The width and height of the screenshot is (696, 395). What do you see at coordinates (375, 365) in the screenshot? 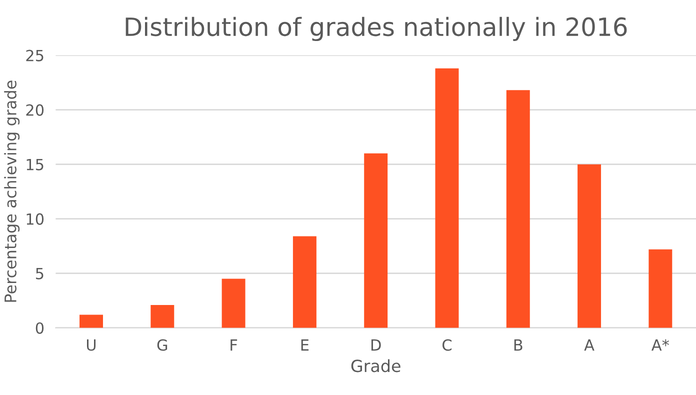
I see `x-axis-title: Grade` at bounding box center [375, 365].